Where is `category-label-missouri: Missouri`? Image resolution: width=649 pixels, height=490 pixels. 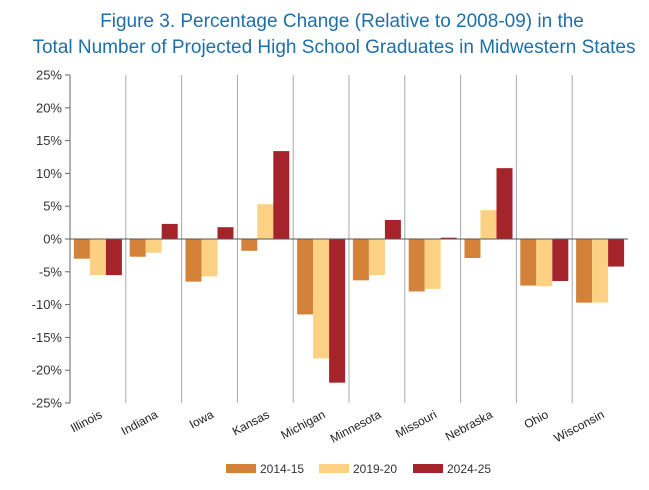
category-label-missouri: Missouri is located at coordinates (416, 423).